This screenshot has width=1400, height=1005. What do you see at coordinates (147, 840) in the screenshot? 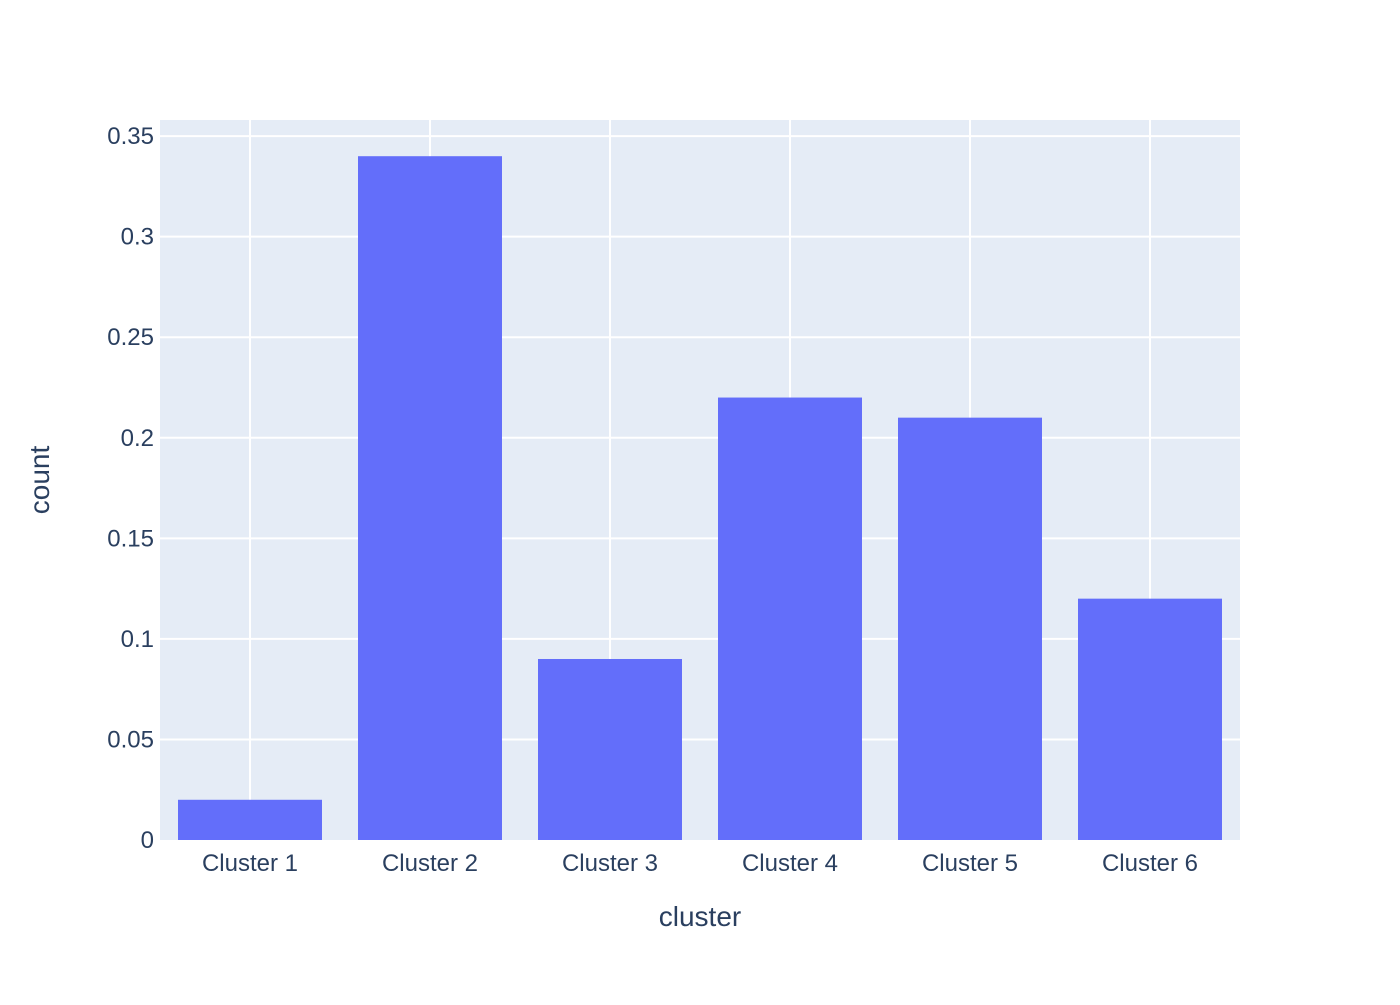
I see `y-tick-label: 0` at bounding box center [147, 840].